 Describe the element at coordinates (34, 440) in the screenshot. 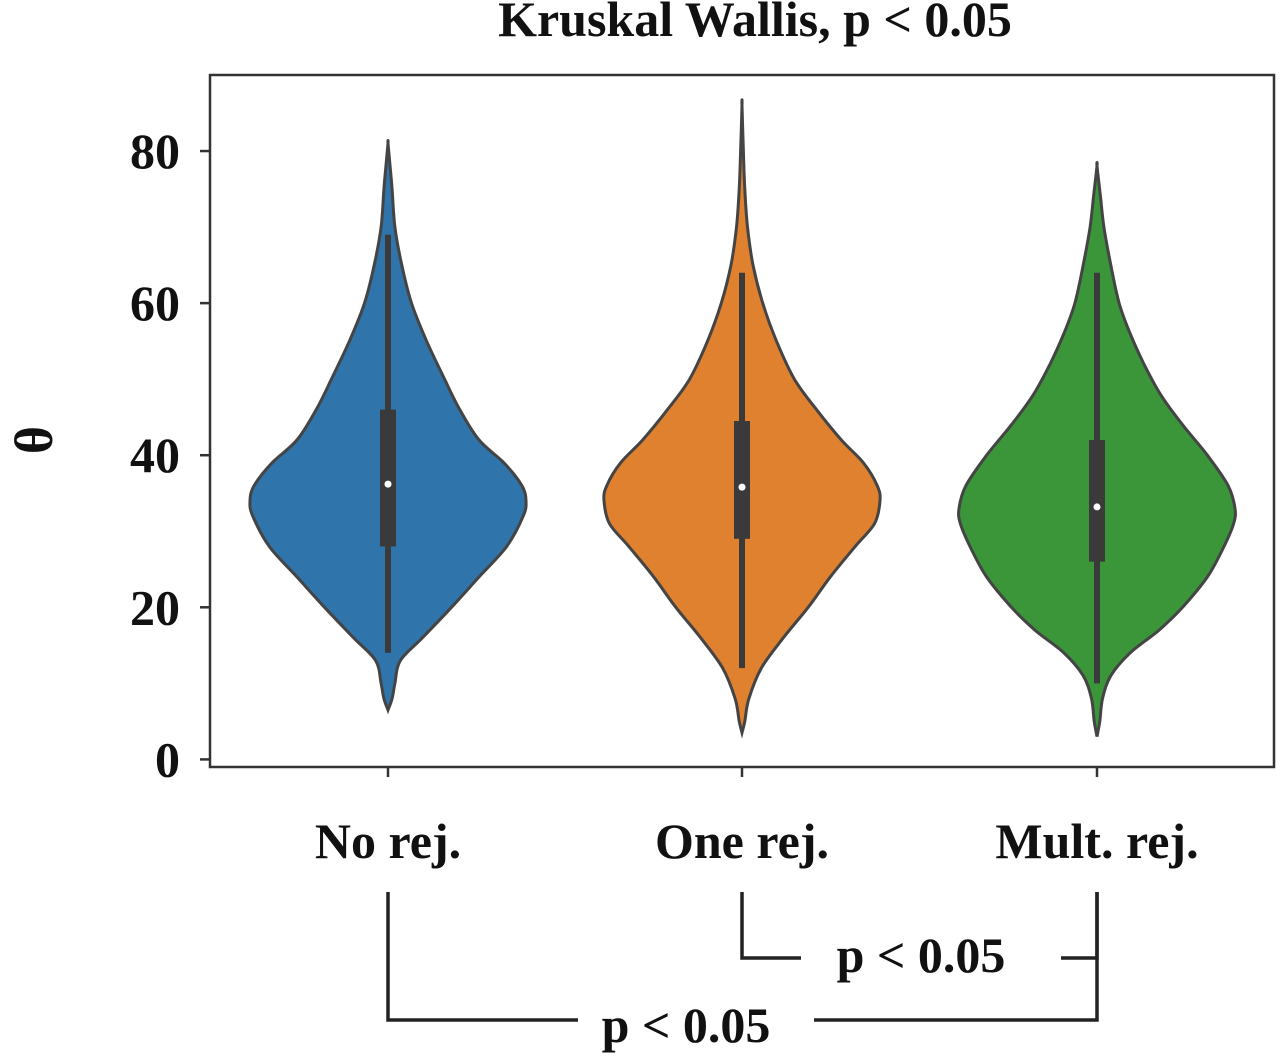

I see `y-axis-label: θ` at that location.